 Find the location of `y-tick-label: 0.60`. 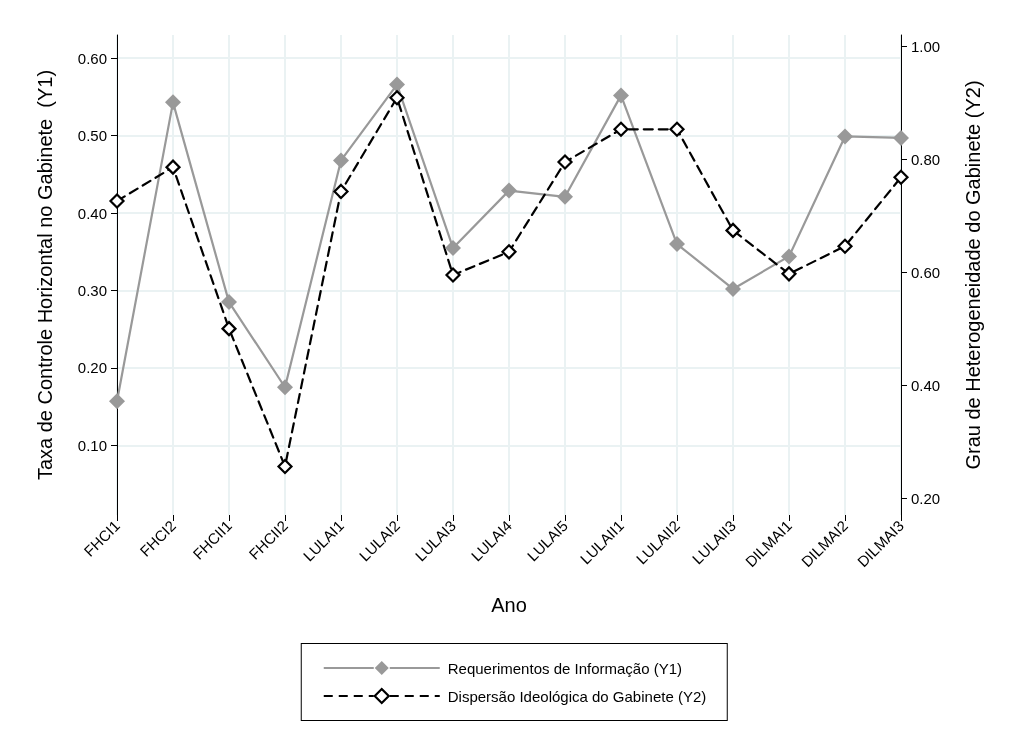

y-tick-label: 0.60 is located at coordinates (92, 58).